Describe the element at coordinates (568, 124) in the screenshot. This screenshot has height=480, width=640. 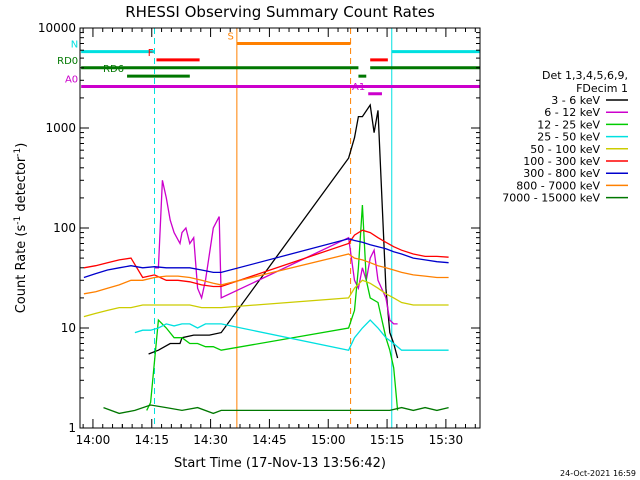
I see `legend-label-2: 12 - 25 keV` at that location.